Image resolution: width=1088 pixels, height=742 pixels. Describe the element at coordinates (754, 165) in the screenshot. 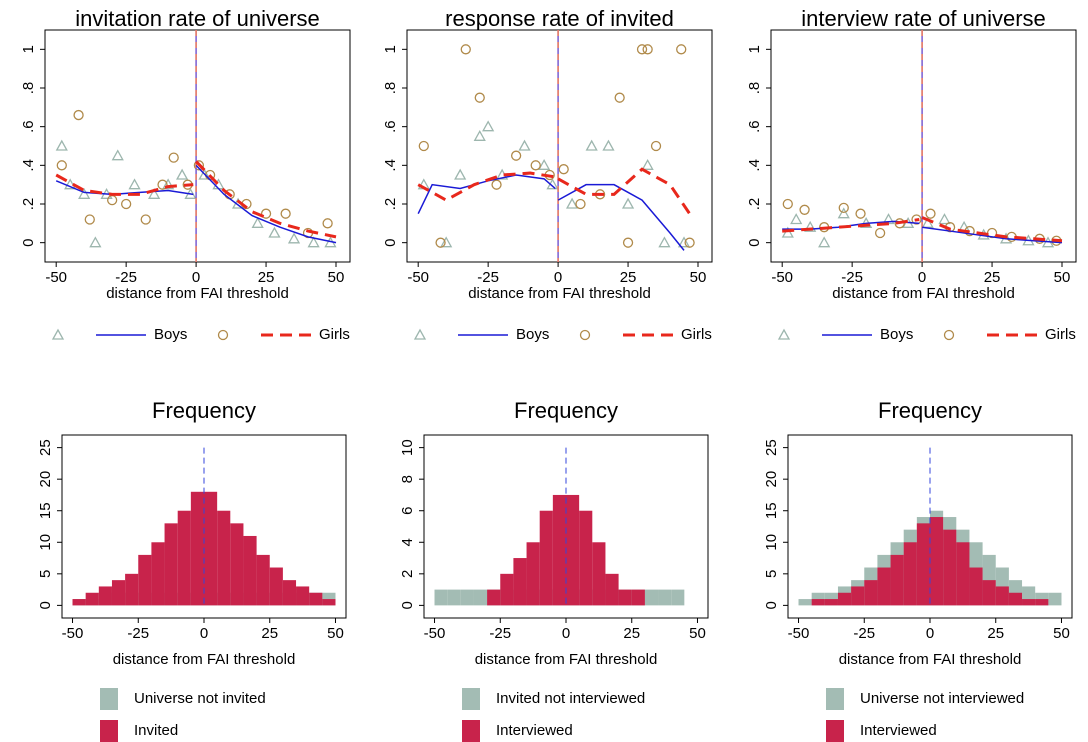

I see `y-tick-label: .4` at that location.